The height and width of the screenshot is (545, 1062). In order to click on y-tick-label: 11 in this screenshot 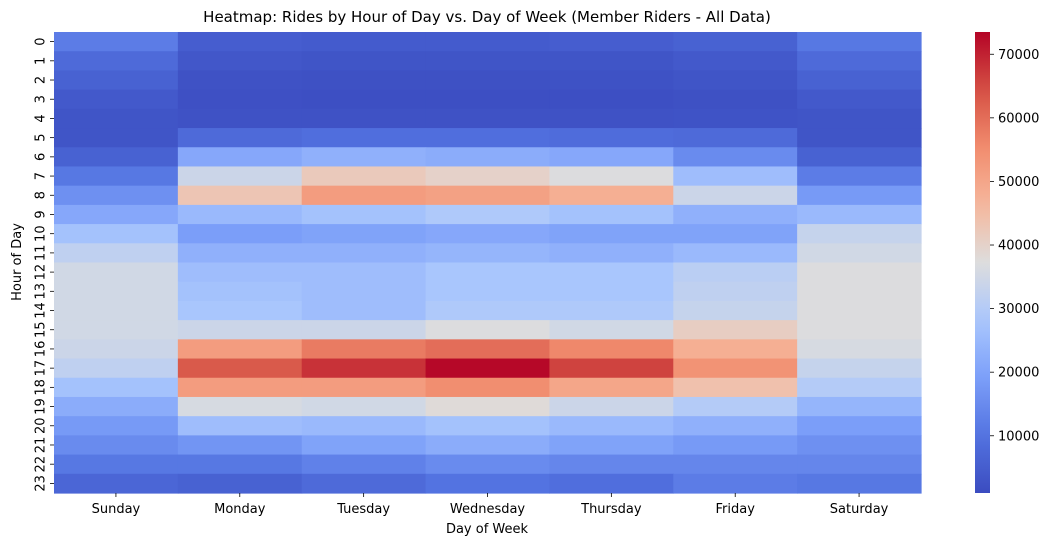, I will do `click(41, 253)`.